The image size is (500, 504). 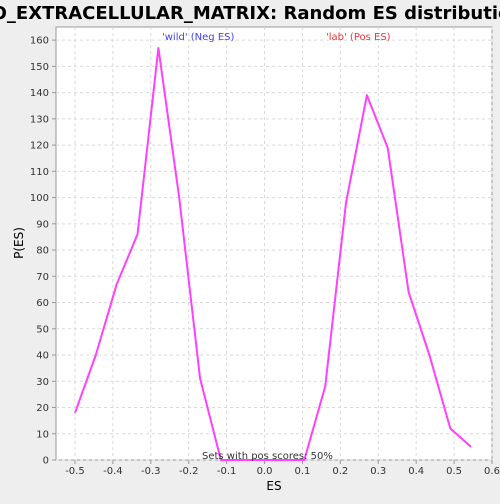 What do you see at coordinates (267, 456) in the screenshot?
I see `pos-scores-footer: Sets with pos scores: 50%` at bounding box center [267, 456].